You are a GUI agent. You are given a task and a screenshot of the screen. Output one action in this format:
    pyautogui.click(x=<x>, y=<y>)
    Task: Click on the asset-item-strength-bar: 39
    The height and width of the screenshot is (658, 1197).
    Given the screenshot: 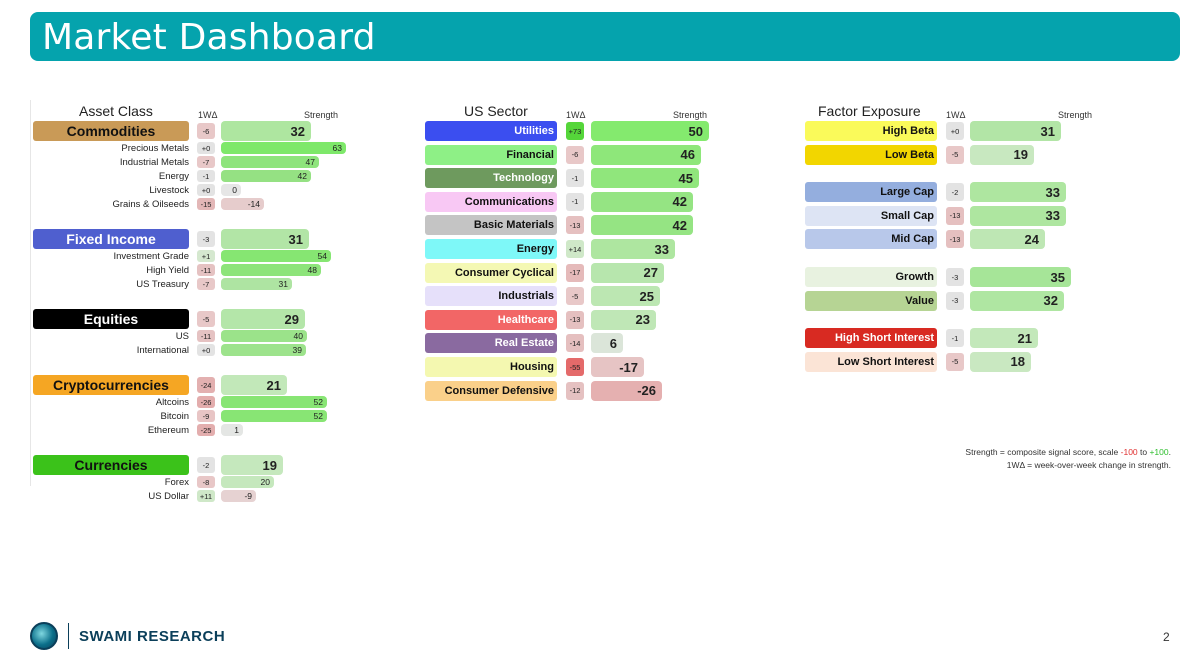 What is the action you would take?
    pyautogui.click(x=263, y=350)
    